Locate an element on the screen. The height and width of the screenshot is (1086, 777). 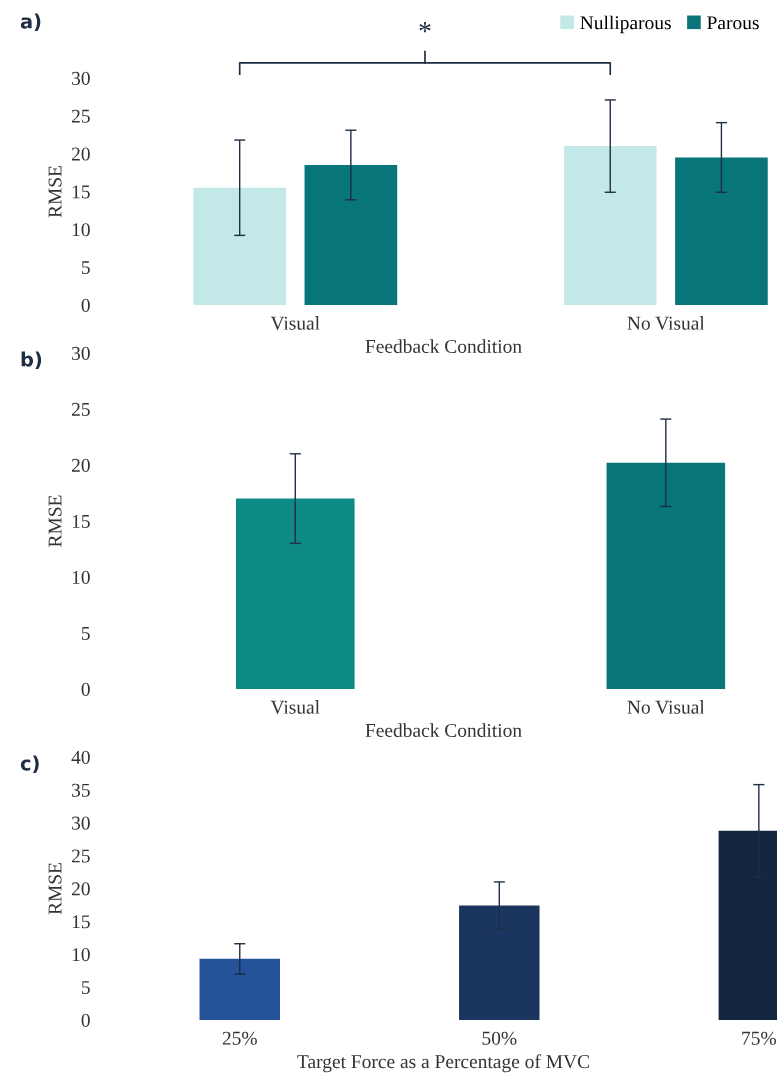
x-tick-label: 75% is located at coordinates (759, 1038).